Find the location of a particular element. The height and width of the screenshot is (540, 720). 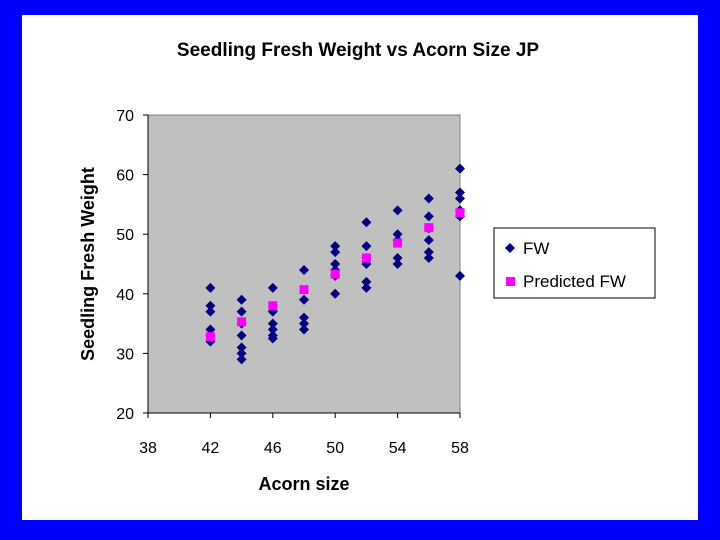

x-tick-label: 42 is located at coordinates (211, 448).